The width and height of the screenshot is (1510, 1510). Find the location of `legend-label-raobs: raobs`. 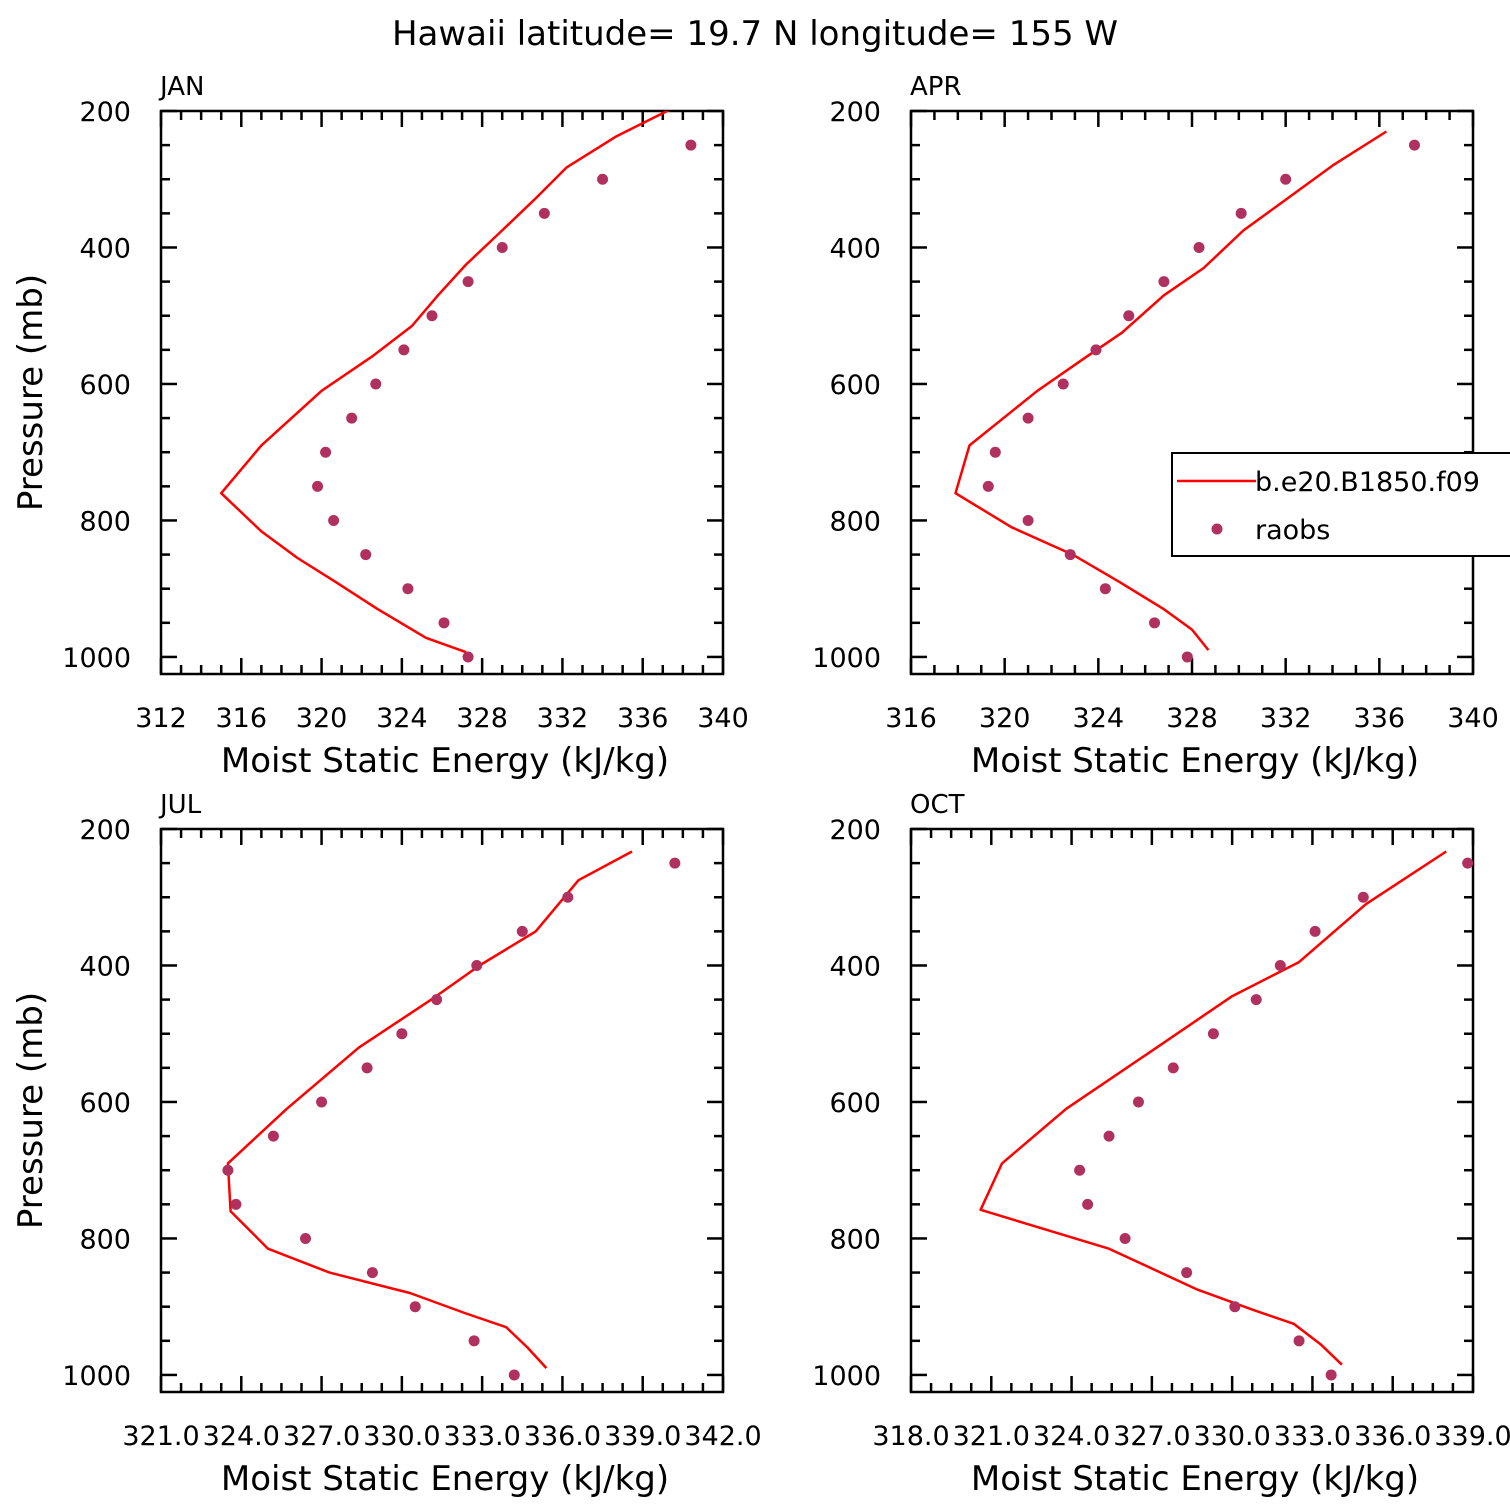

legend-label-raobs: raobs is located at coordinates (1292, 530).